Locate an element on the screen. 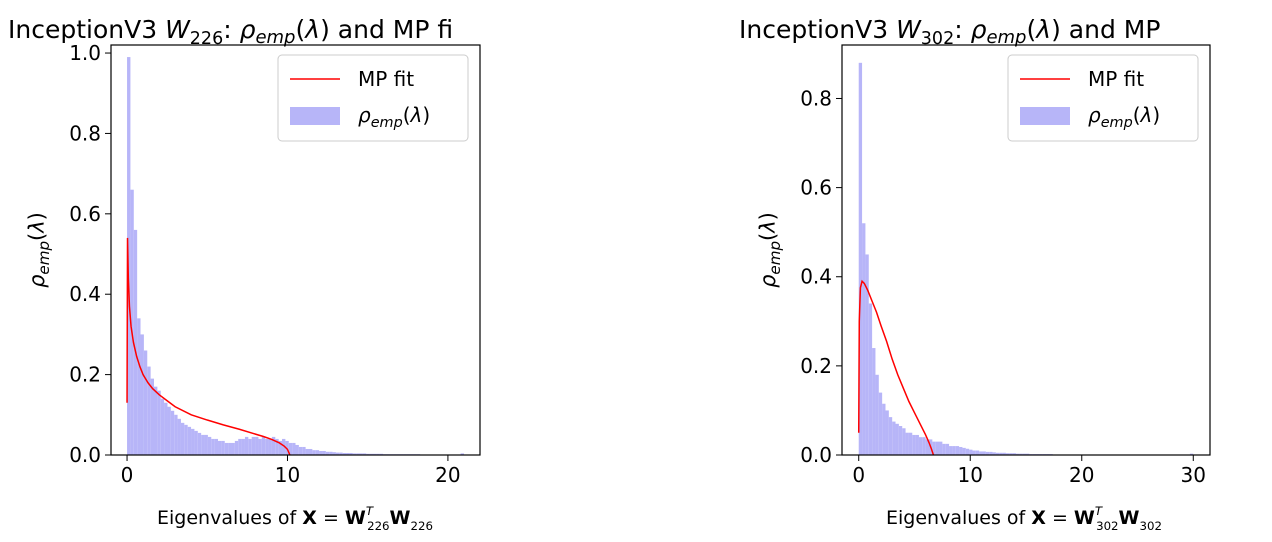 This screenshot has width=1272, height=542. x-axis-label: Eigenvalues of X = WT 302W302 is located at coordinates (1024, 518).